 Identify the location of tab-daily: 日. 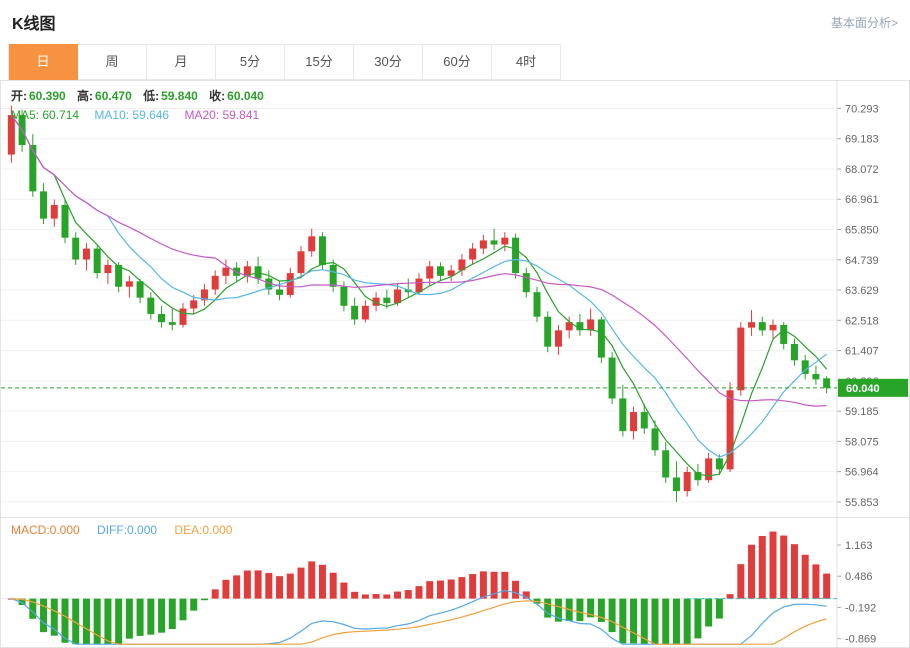
(43, 62).